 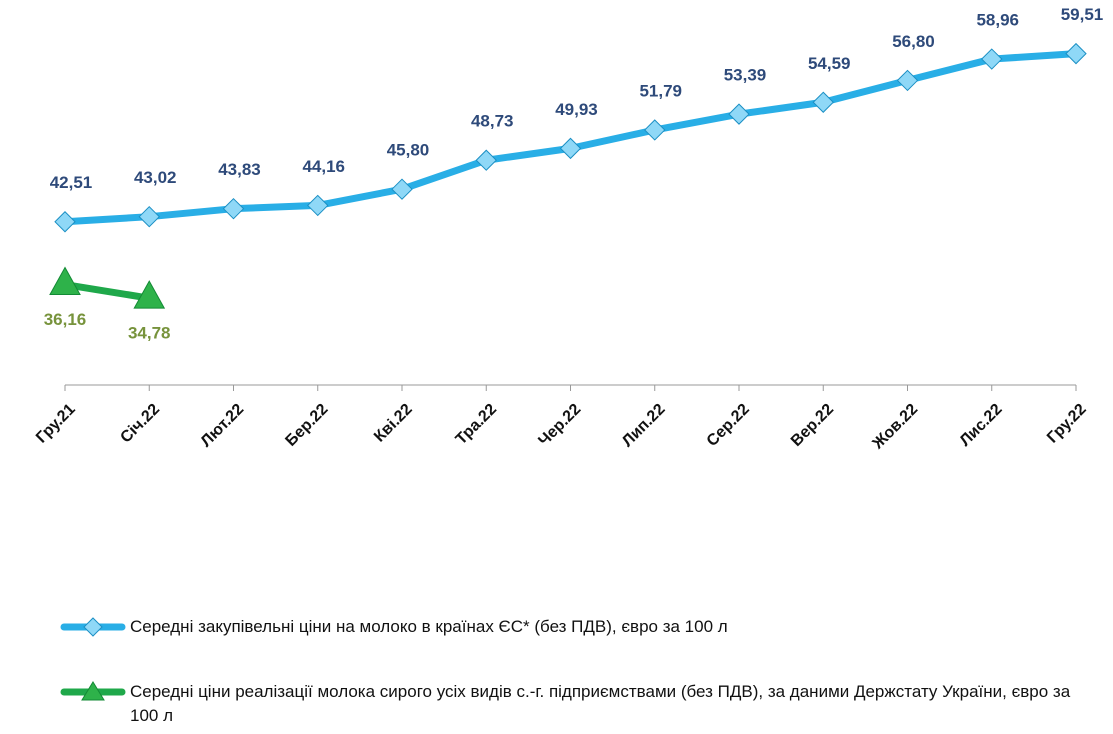 I want to click on x-tick-label: Жов.22, so click(x=895, y=427).